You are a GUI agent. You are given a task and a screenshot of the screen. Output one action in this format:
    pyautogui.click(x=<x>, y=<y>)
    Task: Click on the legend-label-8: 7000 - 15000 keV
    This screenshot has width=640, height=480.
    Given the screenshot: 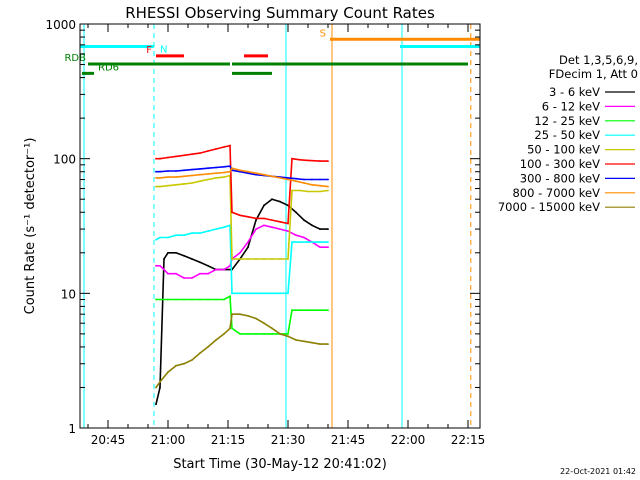 What is the action you would take?
    pyautogui.click(x=549, y=207)
    